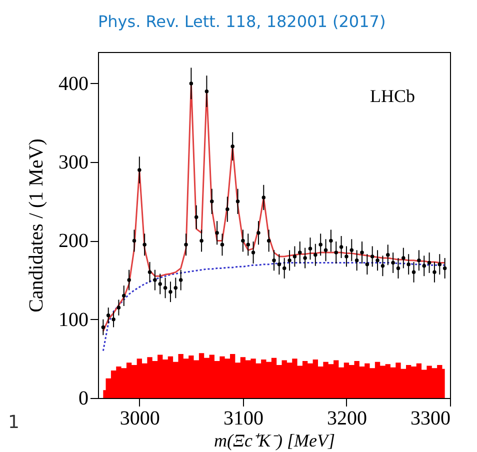 The height and width of the screenshot is (452, 477). What do you see at coordinates (73, 163) in the screenshot?
I see `y-tick-label: 300` at bounding box center [73, 163].